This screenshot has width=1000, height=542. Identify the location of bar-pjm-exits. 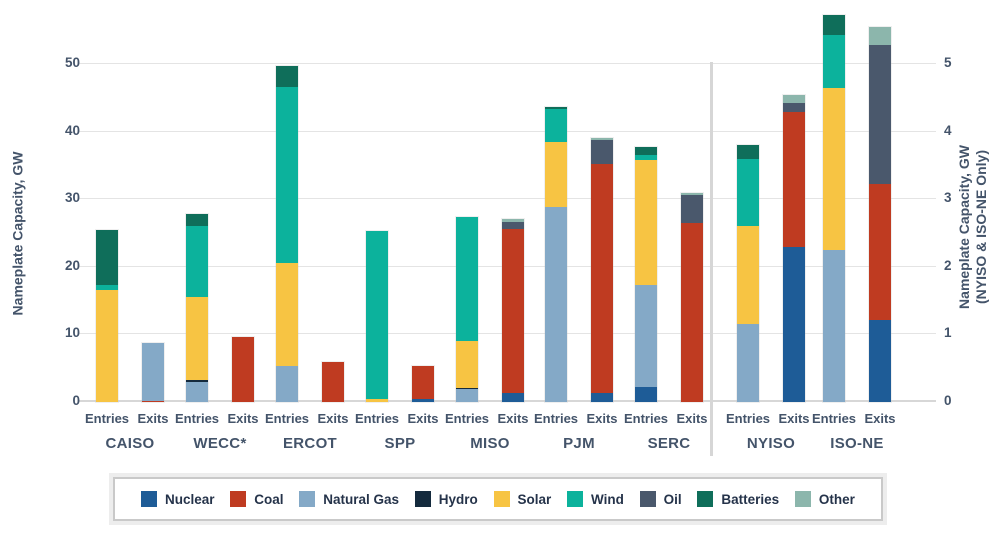
(602, 269).